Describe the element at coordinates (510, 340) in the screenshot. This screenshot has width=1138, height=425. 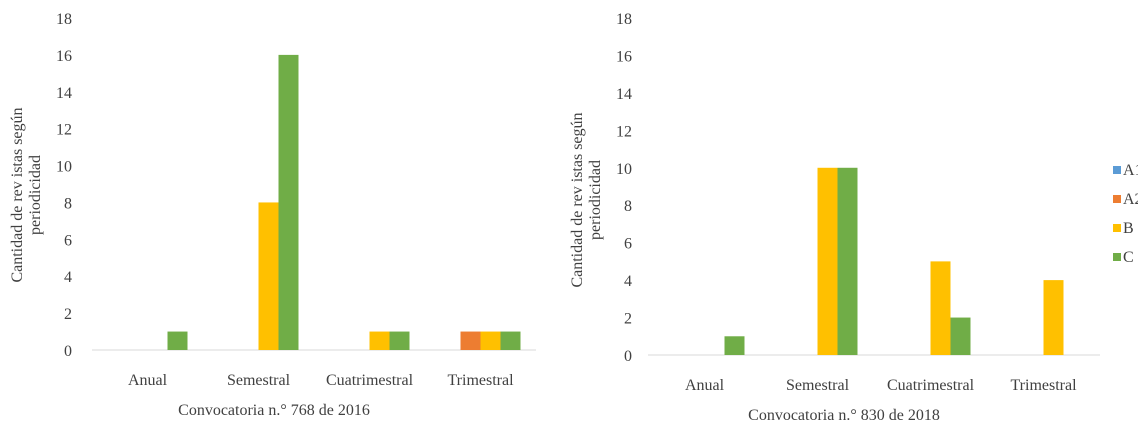
I see `bar-c-trimestral` at that location.